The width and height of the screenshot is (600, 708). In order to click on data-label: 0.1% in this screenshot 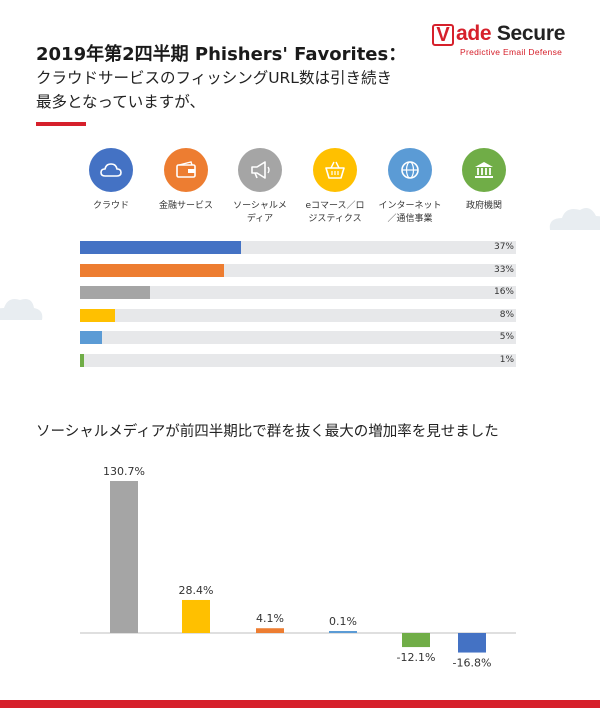, I will do `click(343, 621)`.